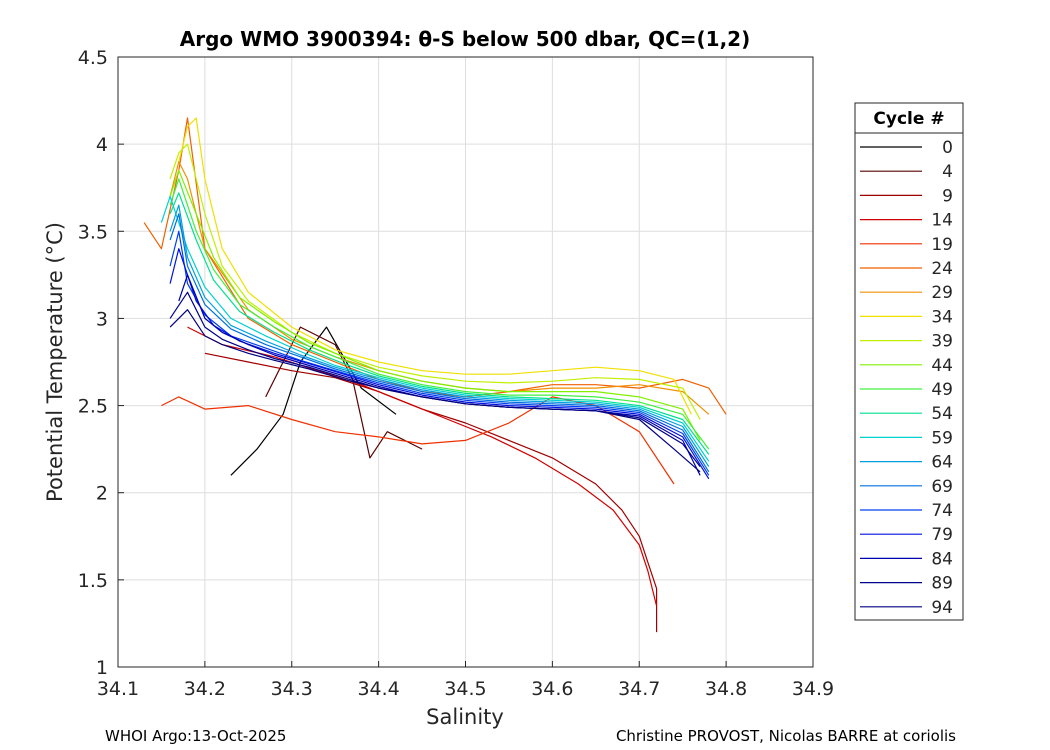 Image resolution: width=1050 pixels, height=750 pixels. I want to click on legend-label-cycle-49: 49, so click(942, 390).